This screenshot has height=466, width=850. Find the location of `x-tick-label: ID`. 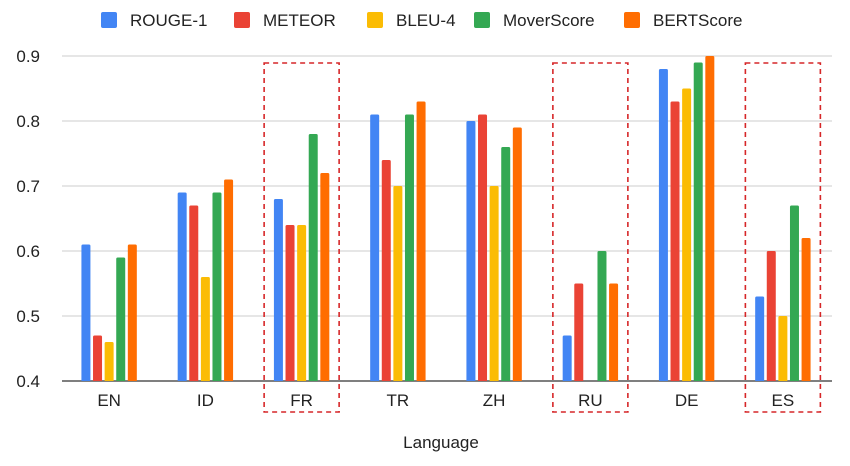

x-tick-label: ID is located at coordinates (205, 400).